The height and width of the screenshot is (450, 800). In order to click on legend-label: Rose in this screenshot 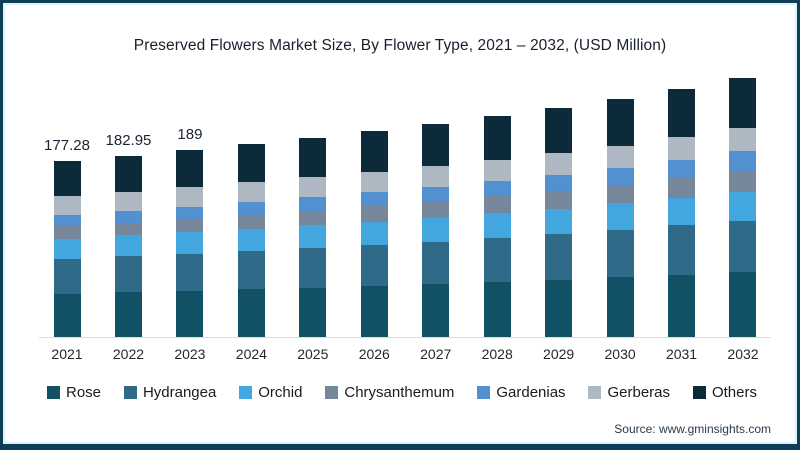, I will do `click(84, 392)`.